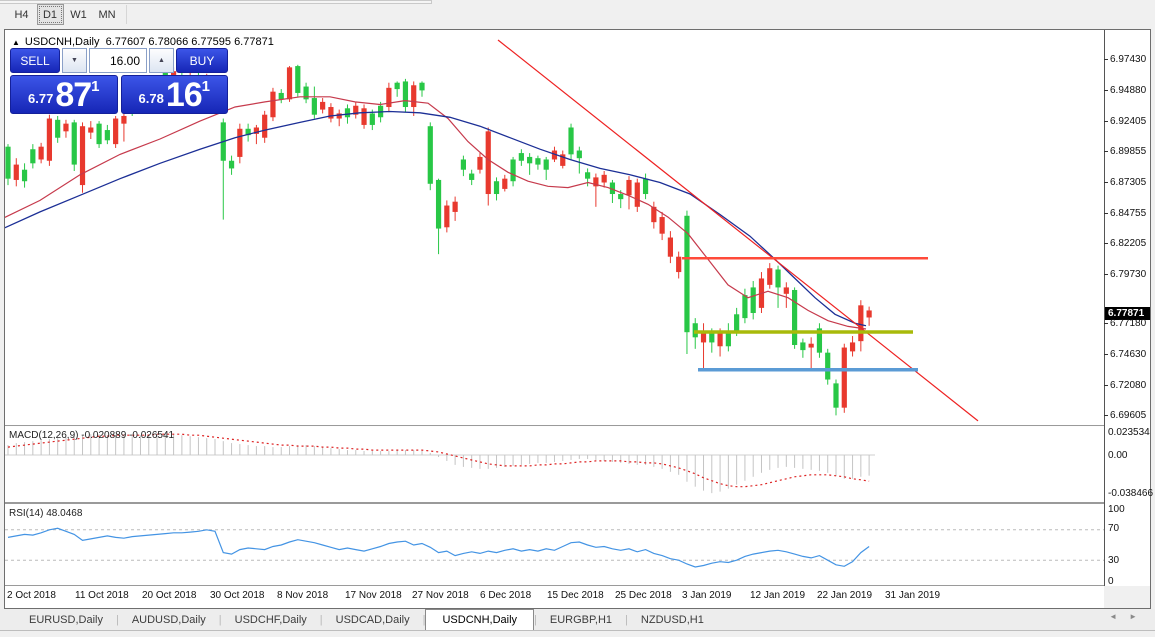  I want to click on chevron-up-icon: ▲, so click(161, 60).